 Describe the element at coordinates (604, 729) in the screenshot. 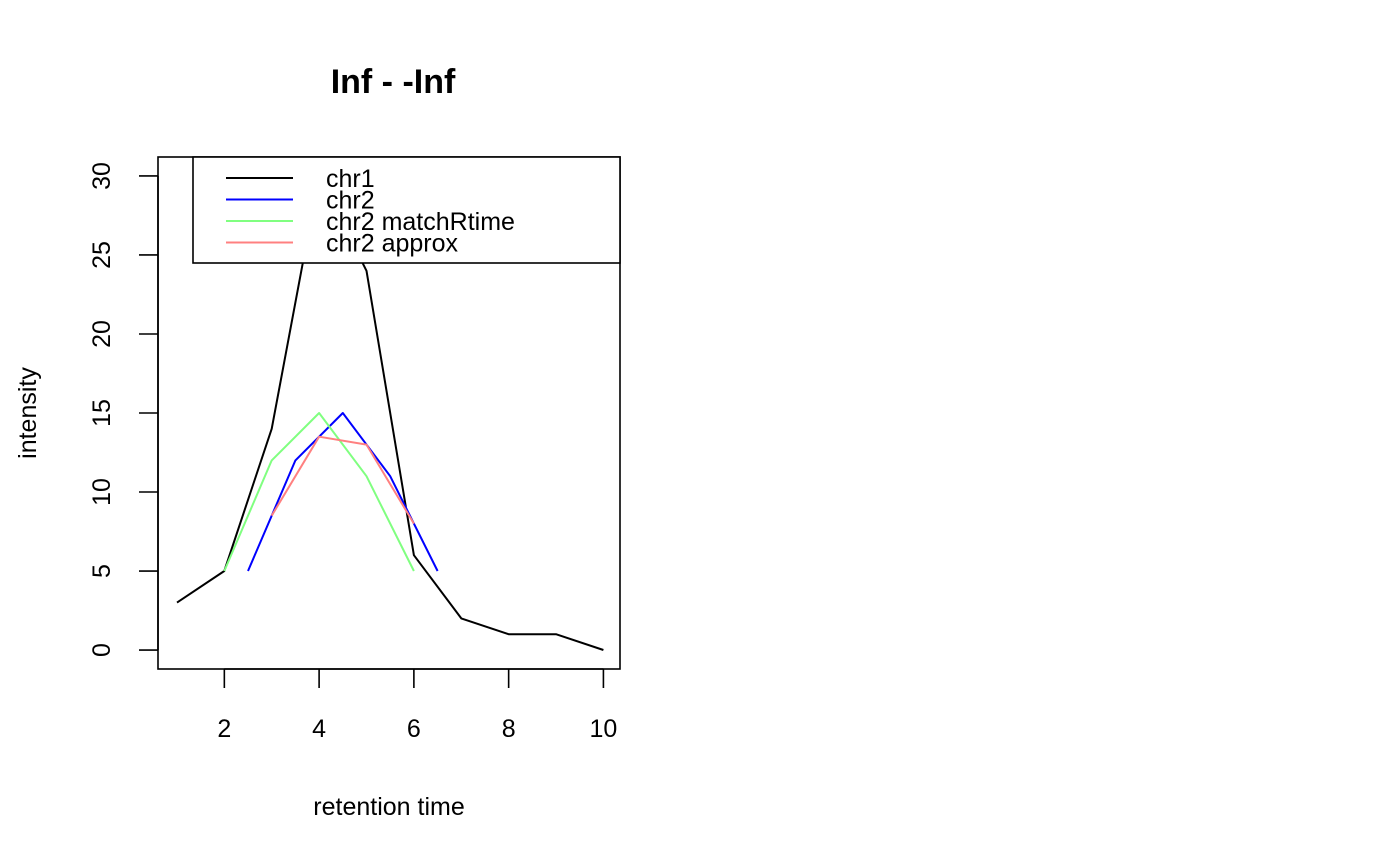

I see `x-tick-label: 10` at that location.